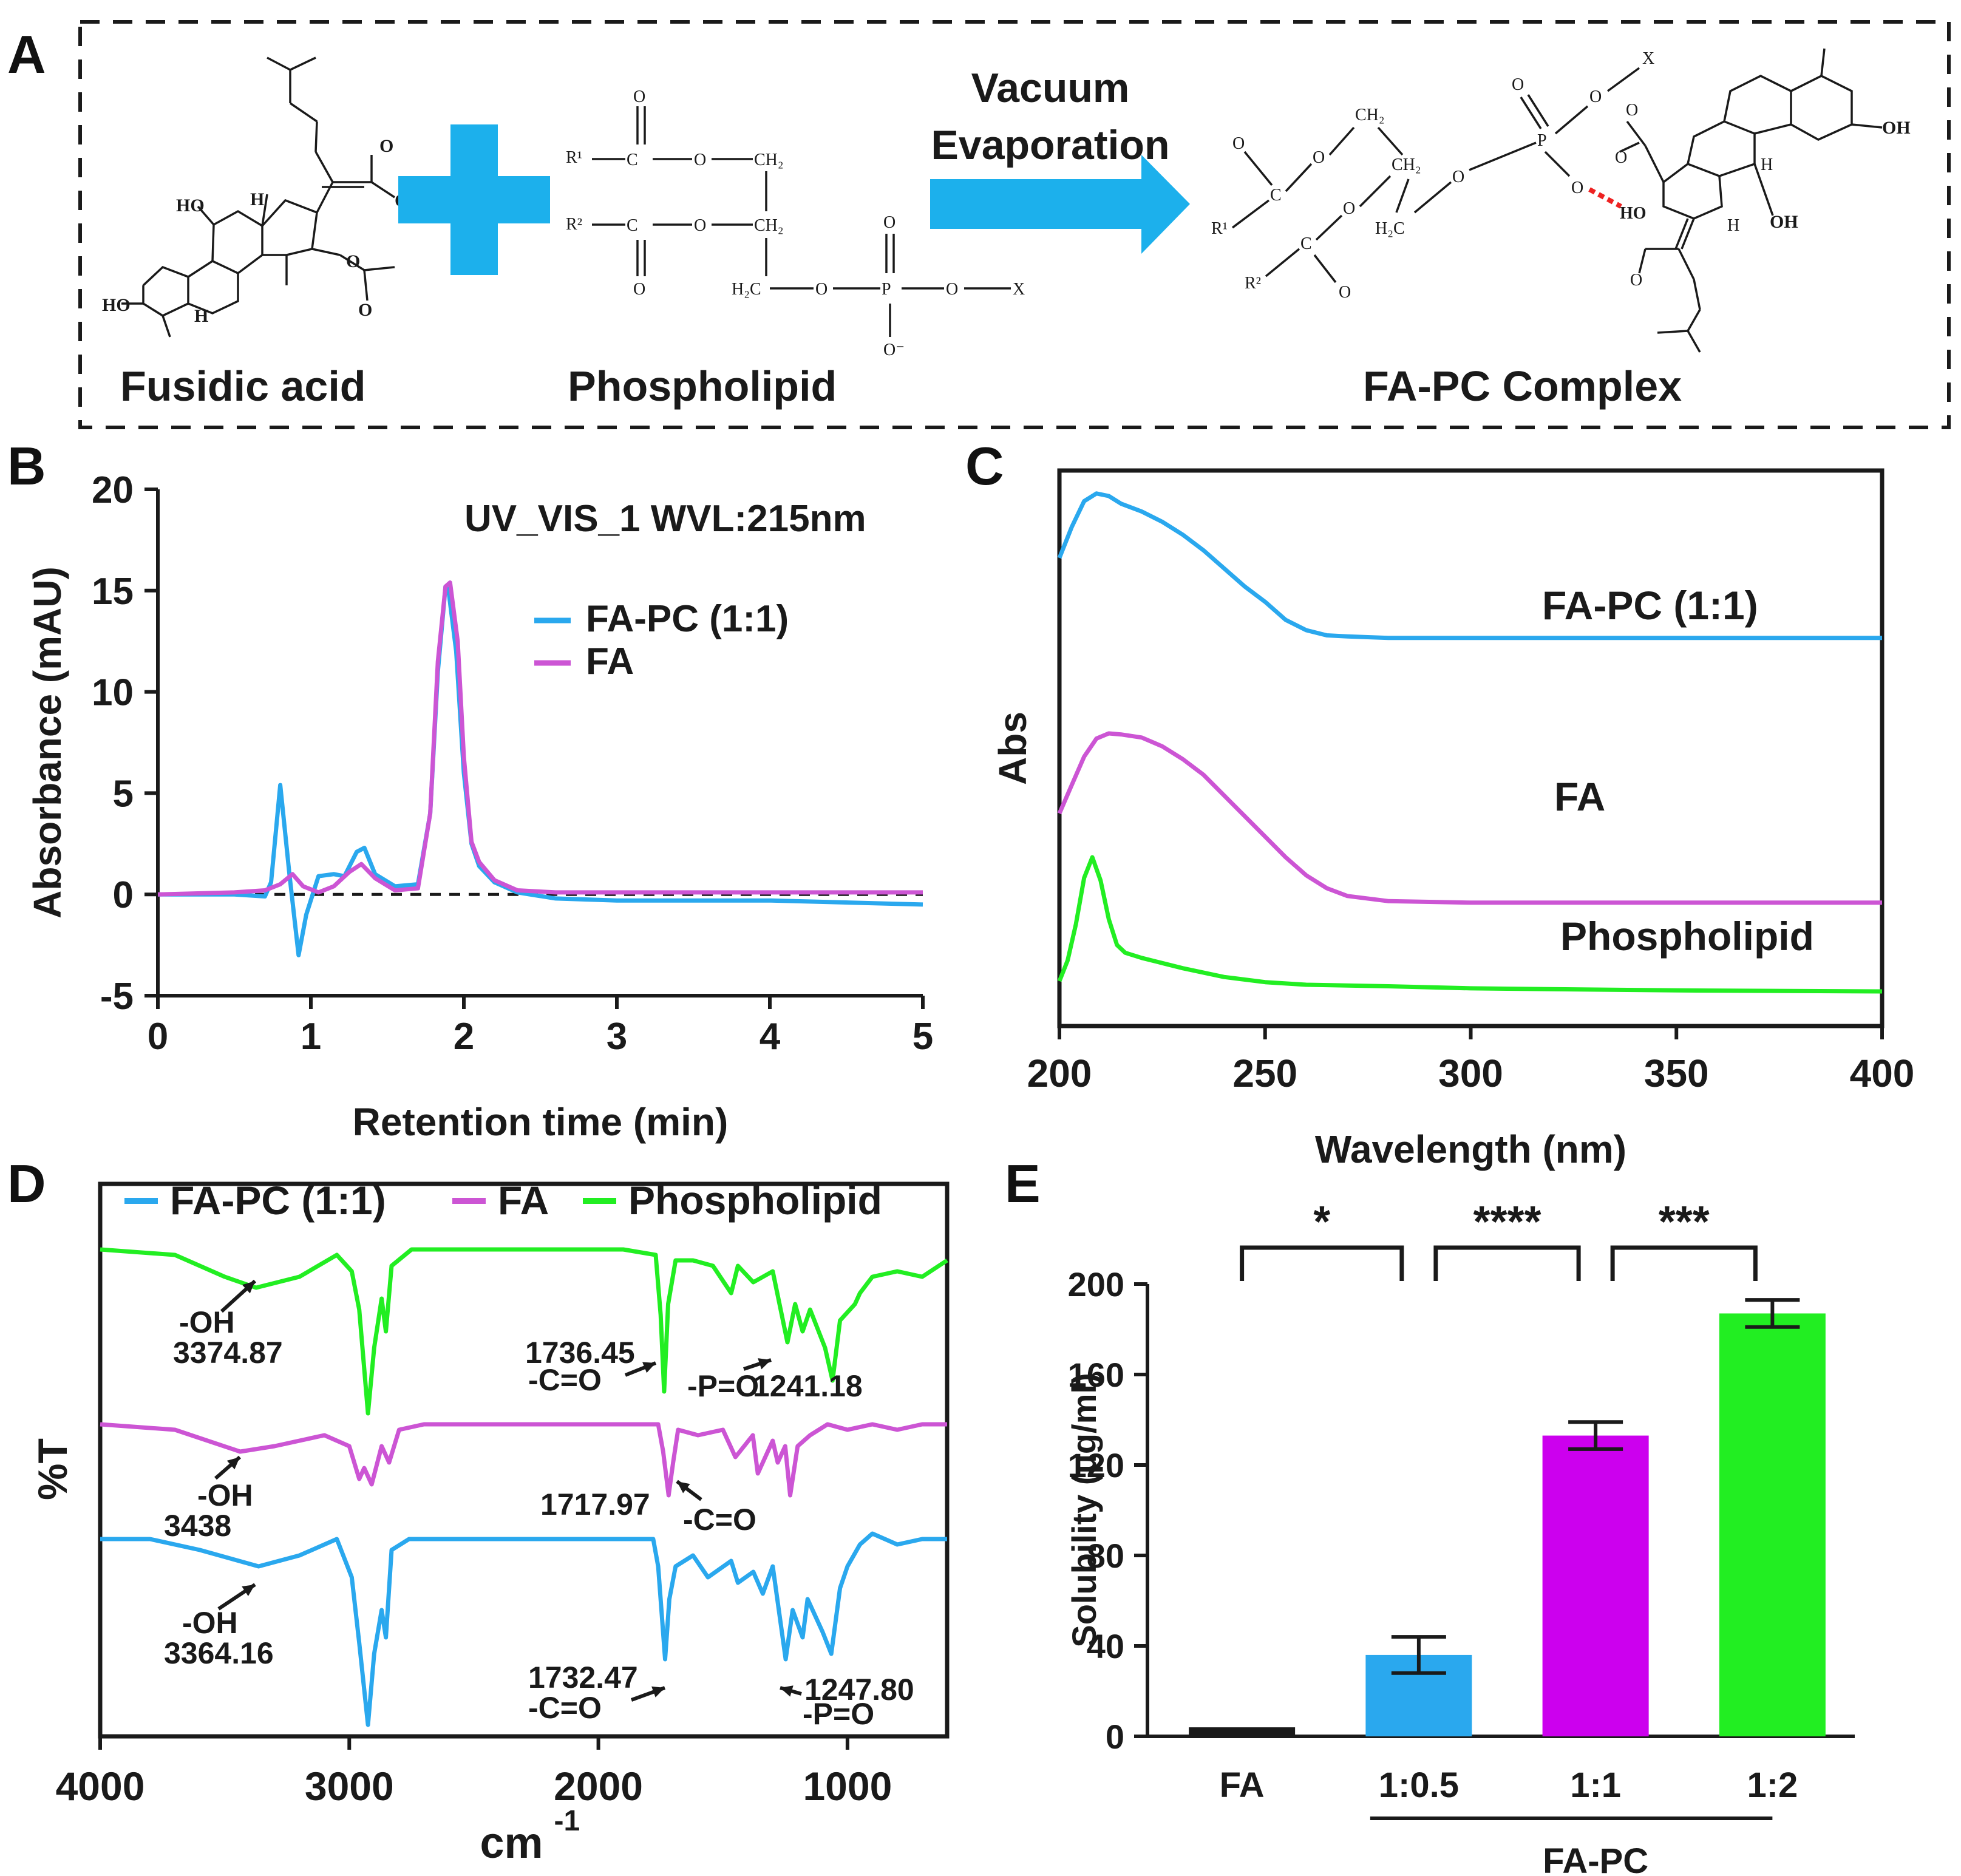  Describe the element at coordinates (511, 1844) in the screenshot. I see `d-x-label: cm` at that location.